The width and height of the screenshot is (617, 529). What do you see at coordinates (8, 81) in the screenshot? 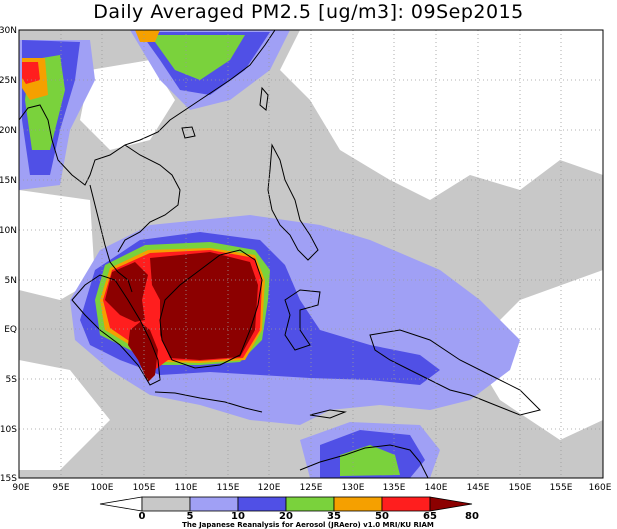
I see `lat-label: 25N` at bounding box center [8, 81].